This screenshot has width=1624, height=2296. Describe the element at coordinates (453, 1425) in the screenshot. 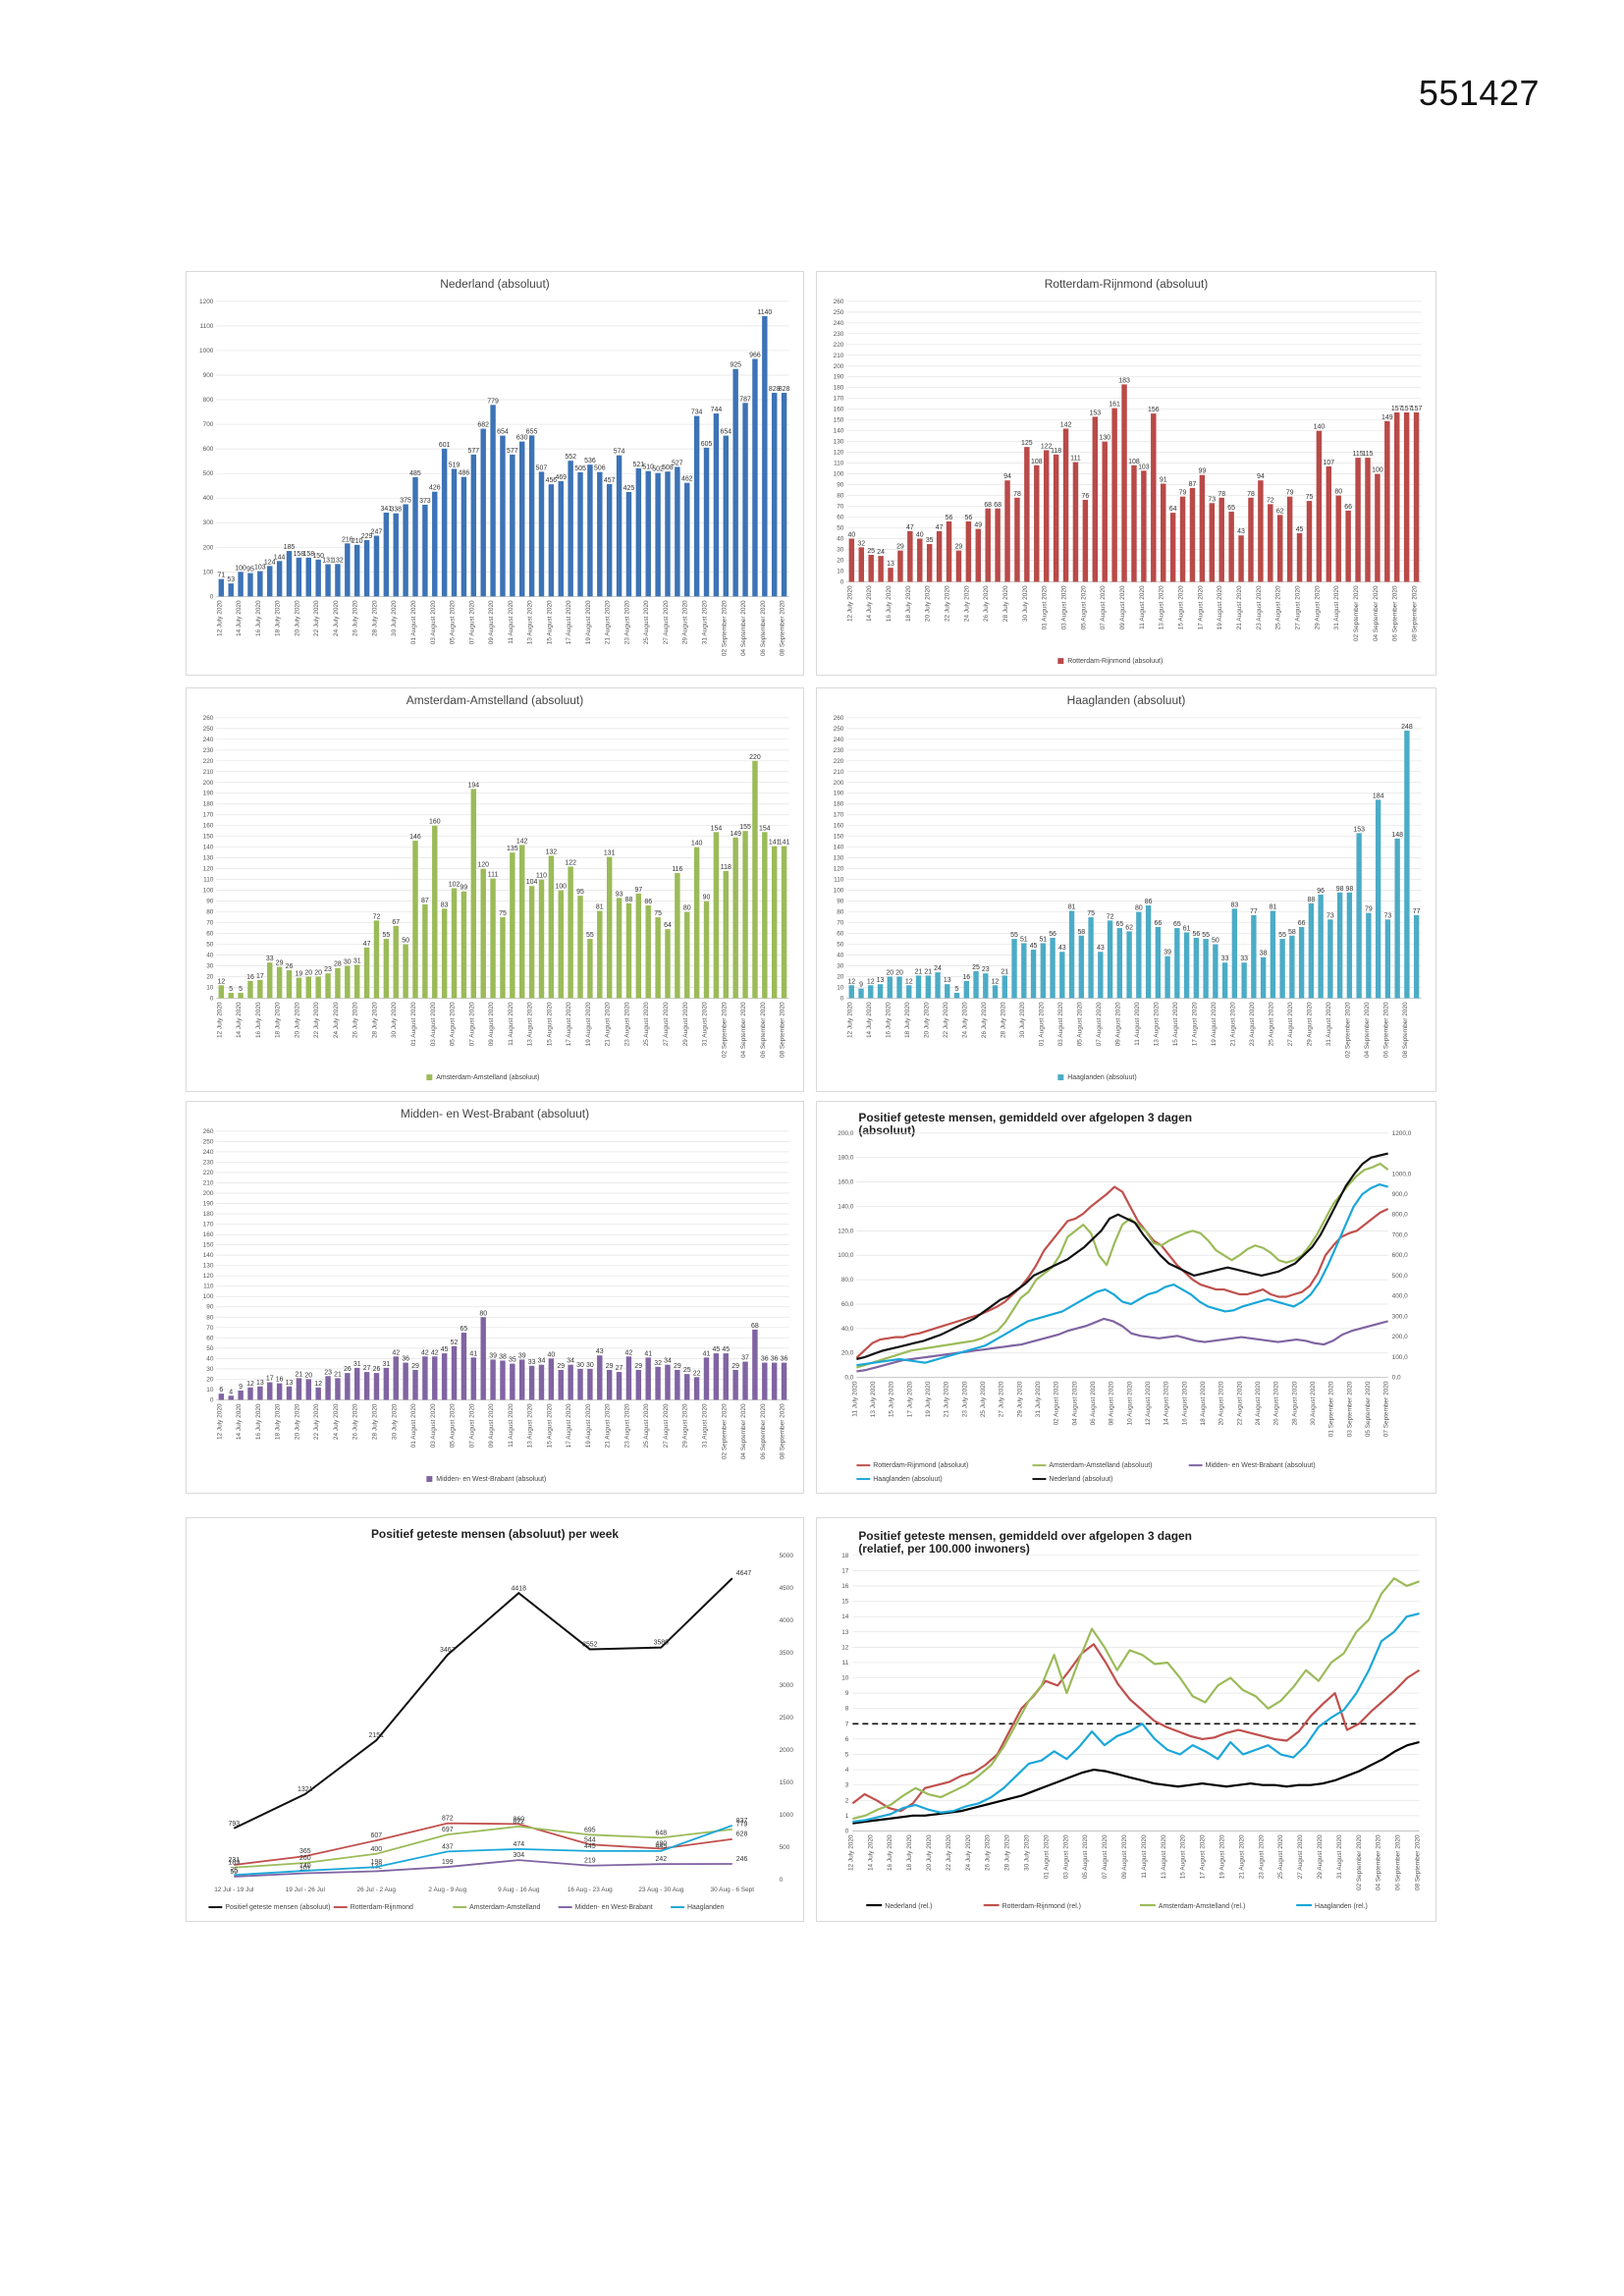

I see `x-tick-label: 05 August 2020` at that location.